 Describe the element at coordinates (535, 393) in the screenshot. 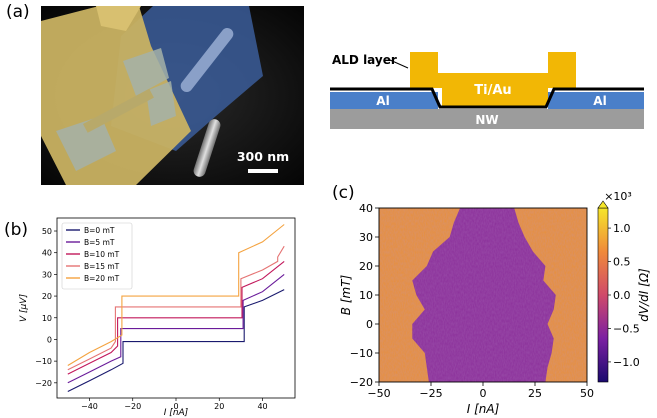

I see `heatmap-x-tick-label: 25` at that location.